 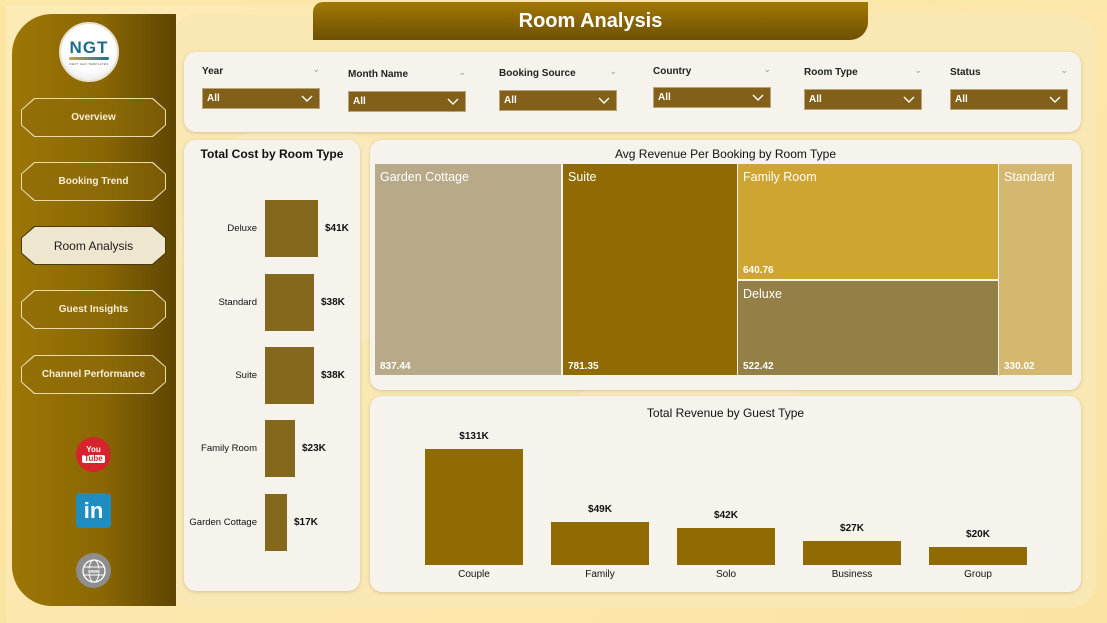 I want to click on value-label: $41K, so click(x=337, y=228).